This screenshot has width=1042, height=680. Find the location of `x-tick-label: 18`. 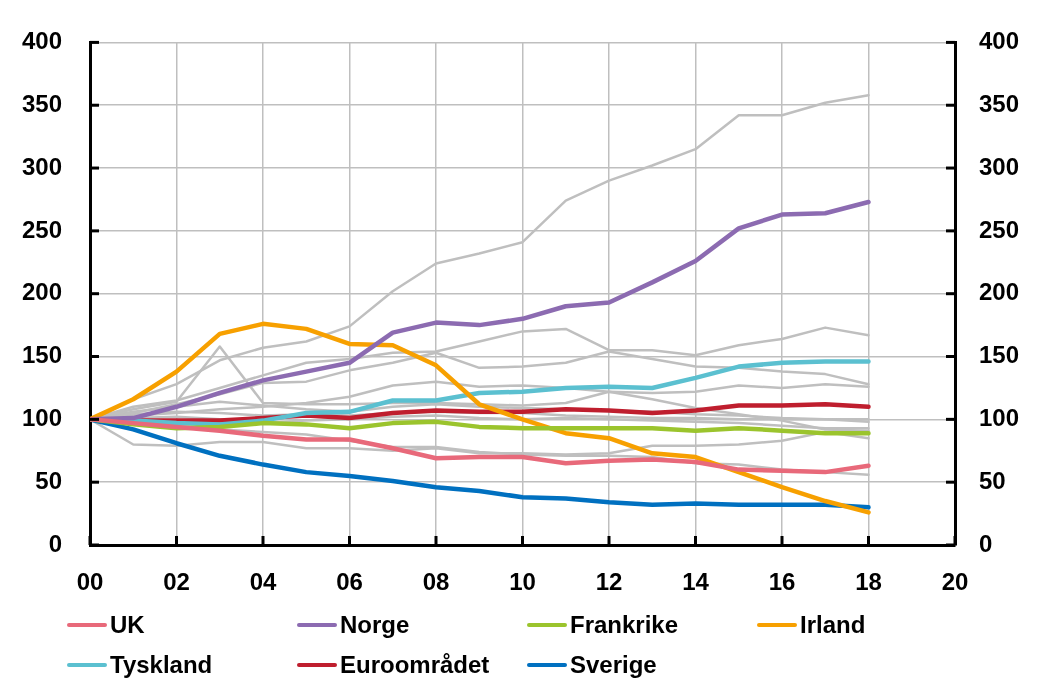

x-tick-label: 18 is located at coordinates (868, 582).